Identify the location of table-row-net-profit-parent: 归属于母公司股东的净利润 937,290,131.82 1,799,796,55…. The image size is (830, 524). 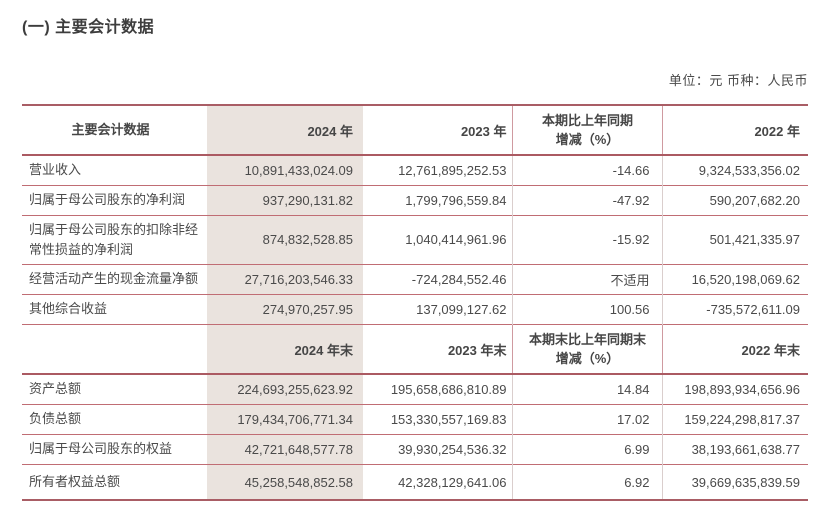
(415, 200).